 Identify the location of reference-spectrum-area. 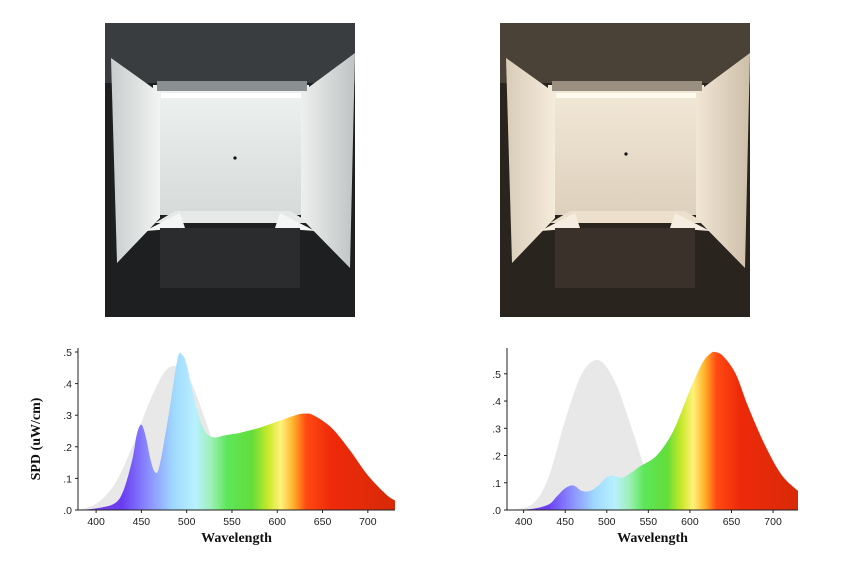
(586, 434).